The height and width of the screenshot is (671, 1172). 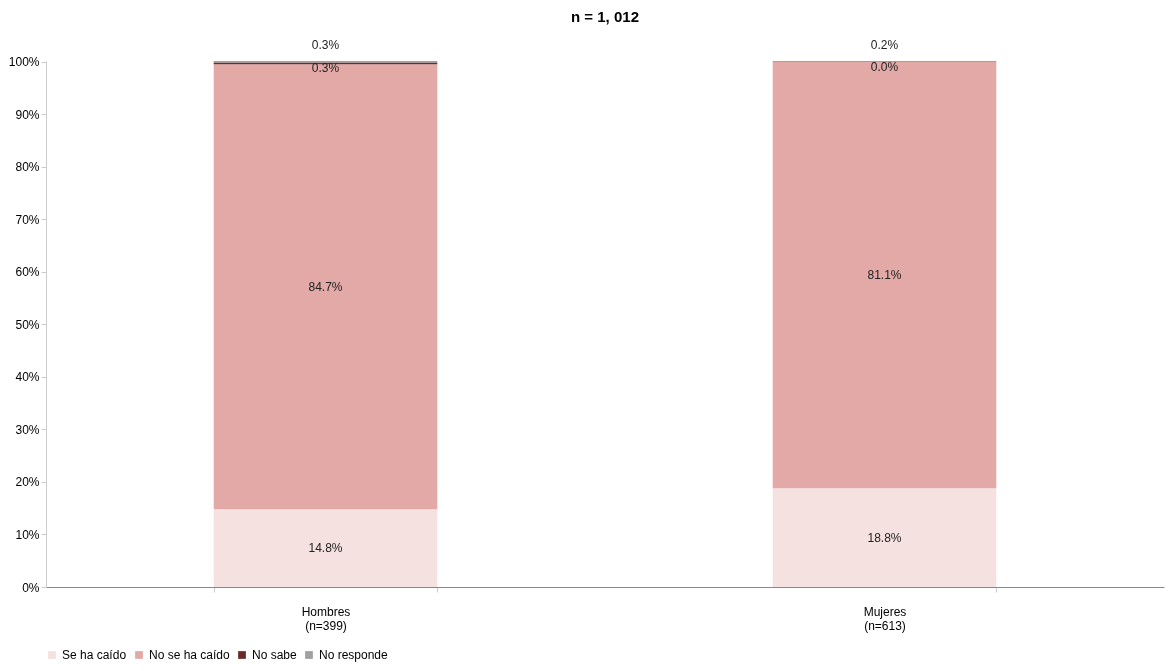 What do you see at coordinates (27, 377) in the screenshot?
I see `y-tick-label: 40%` at bounding box center [27, 377].